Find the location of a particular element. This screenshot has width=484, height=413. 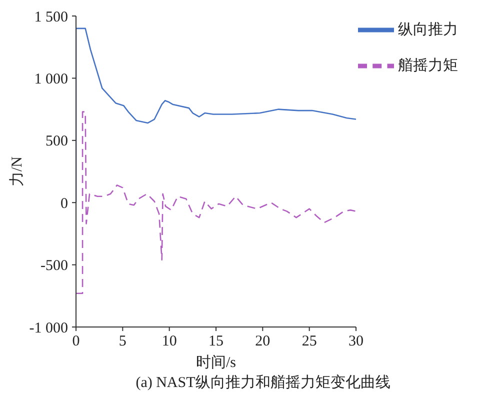

x-tick-label: 20 is located at coordinates (262, 342).